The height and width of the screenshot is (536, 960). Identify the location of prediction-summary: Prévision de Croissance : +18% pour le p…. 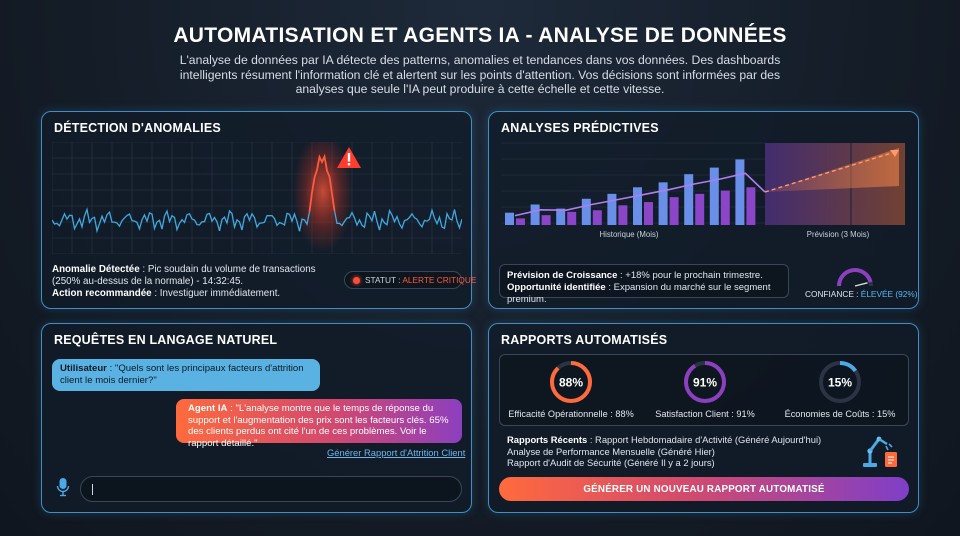
(644, 284).